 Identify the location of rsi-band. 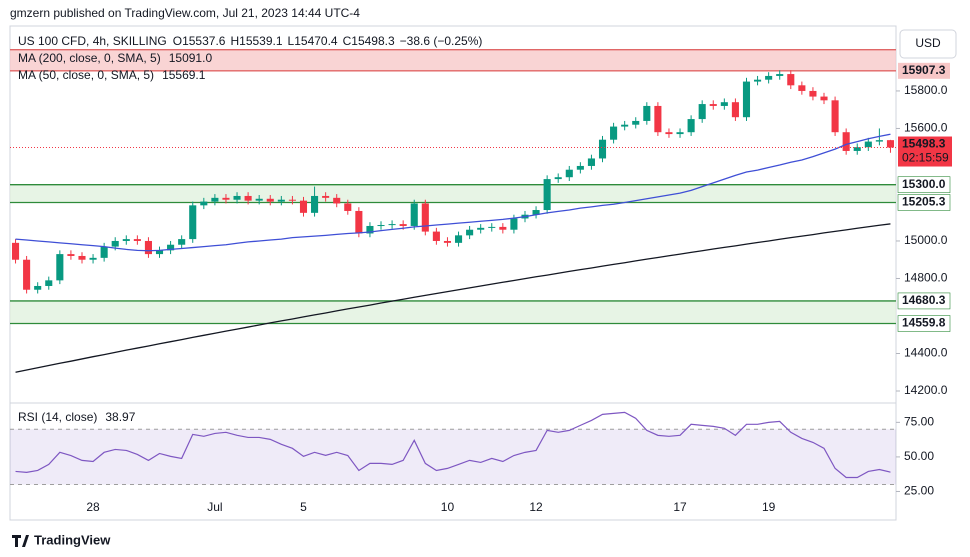
(453, 457).